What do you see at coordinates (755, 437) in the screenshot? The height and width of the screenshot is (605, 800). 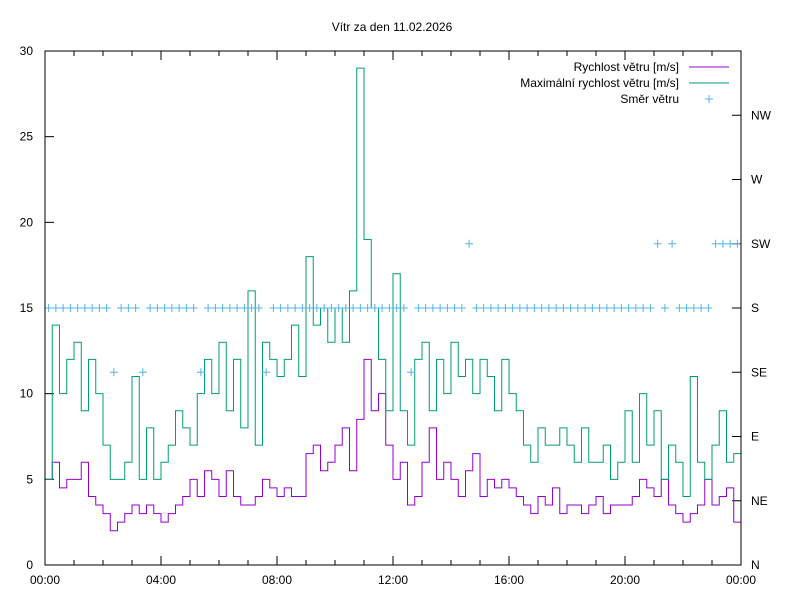 I see `y2-tick-label: E` at bounding box center [755, 437].